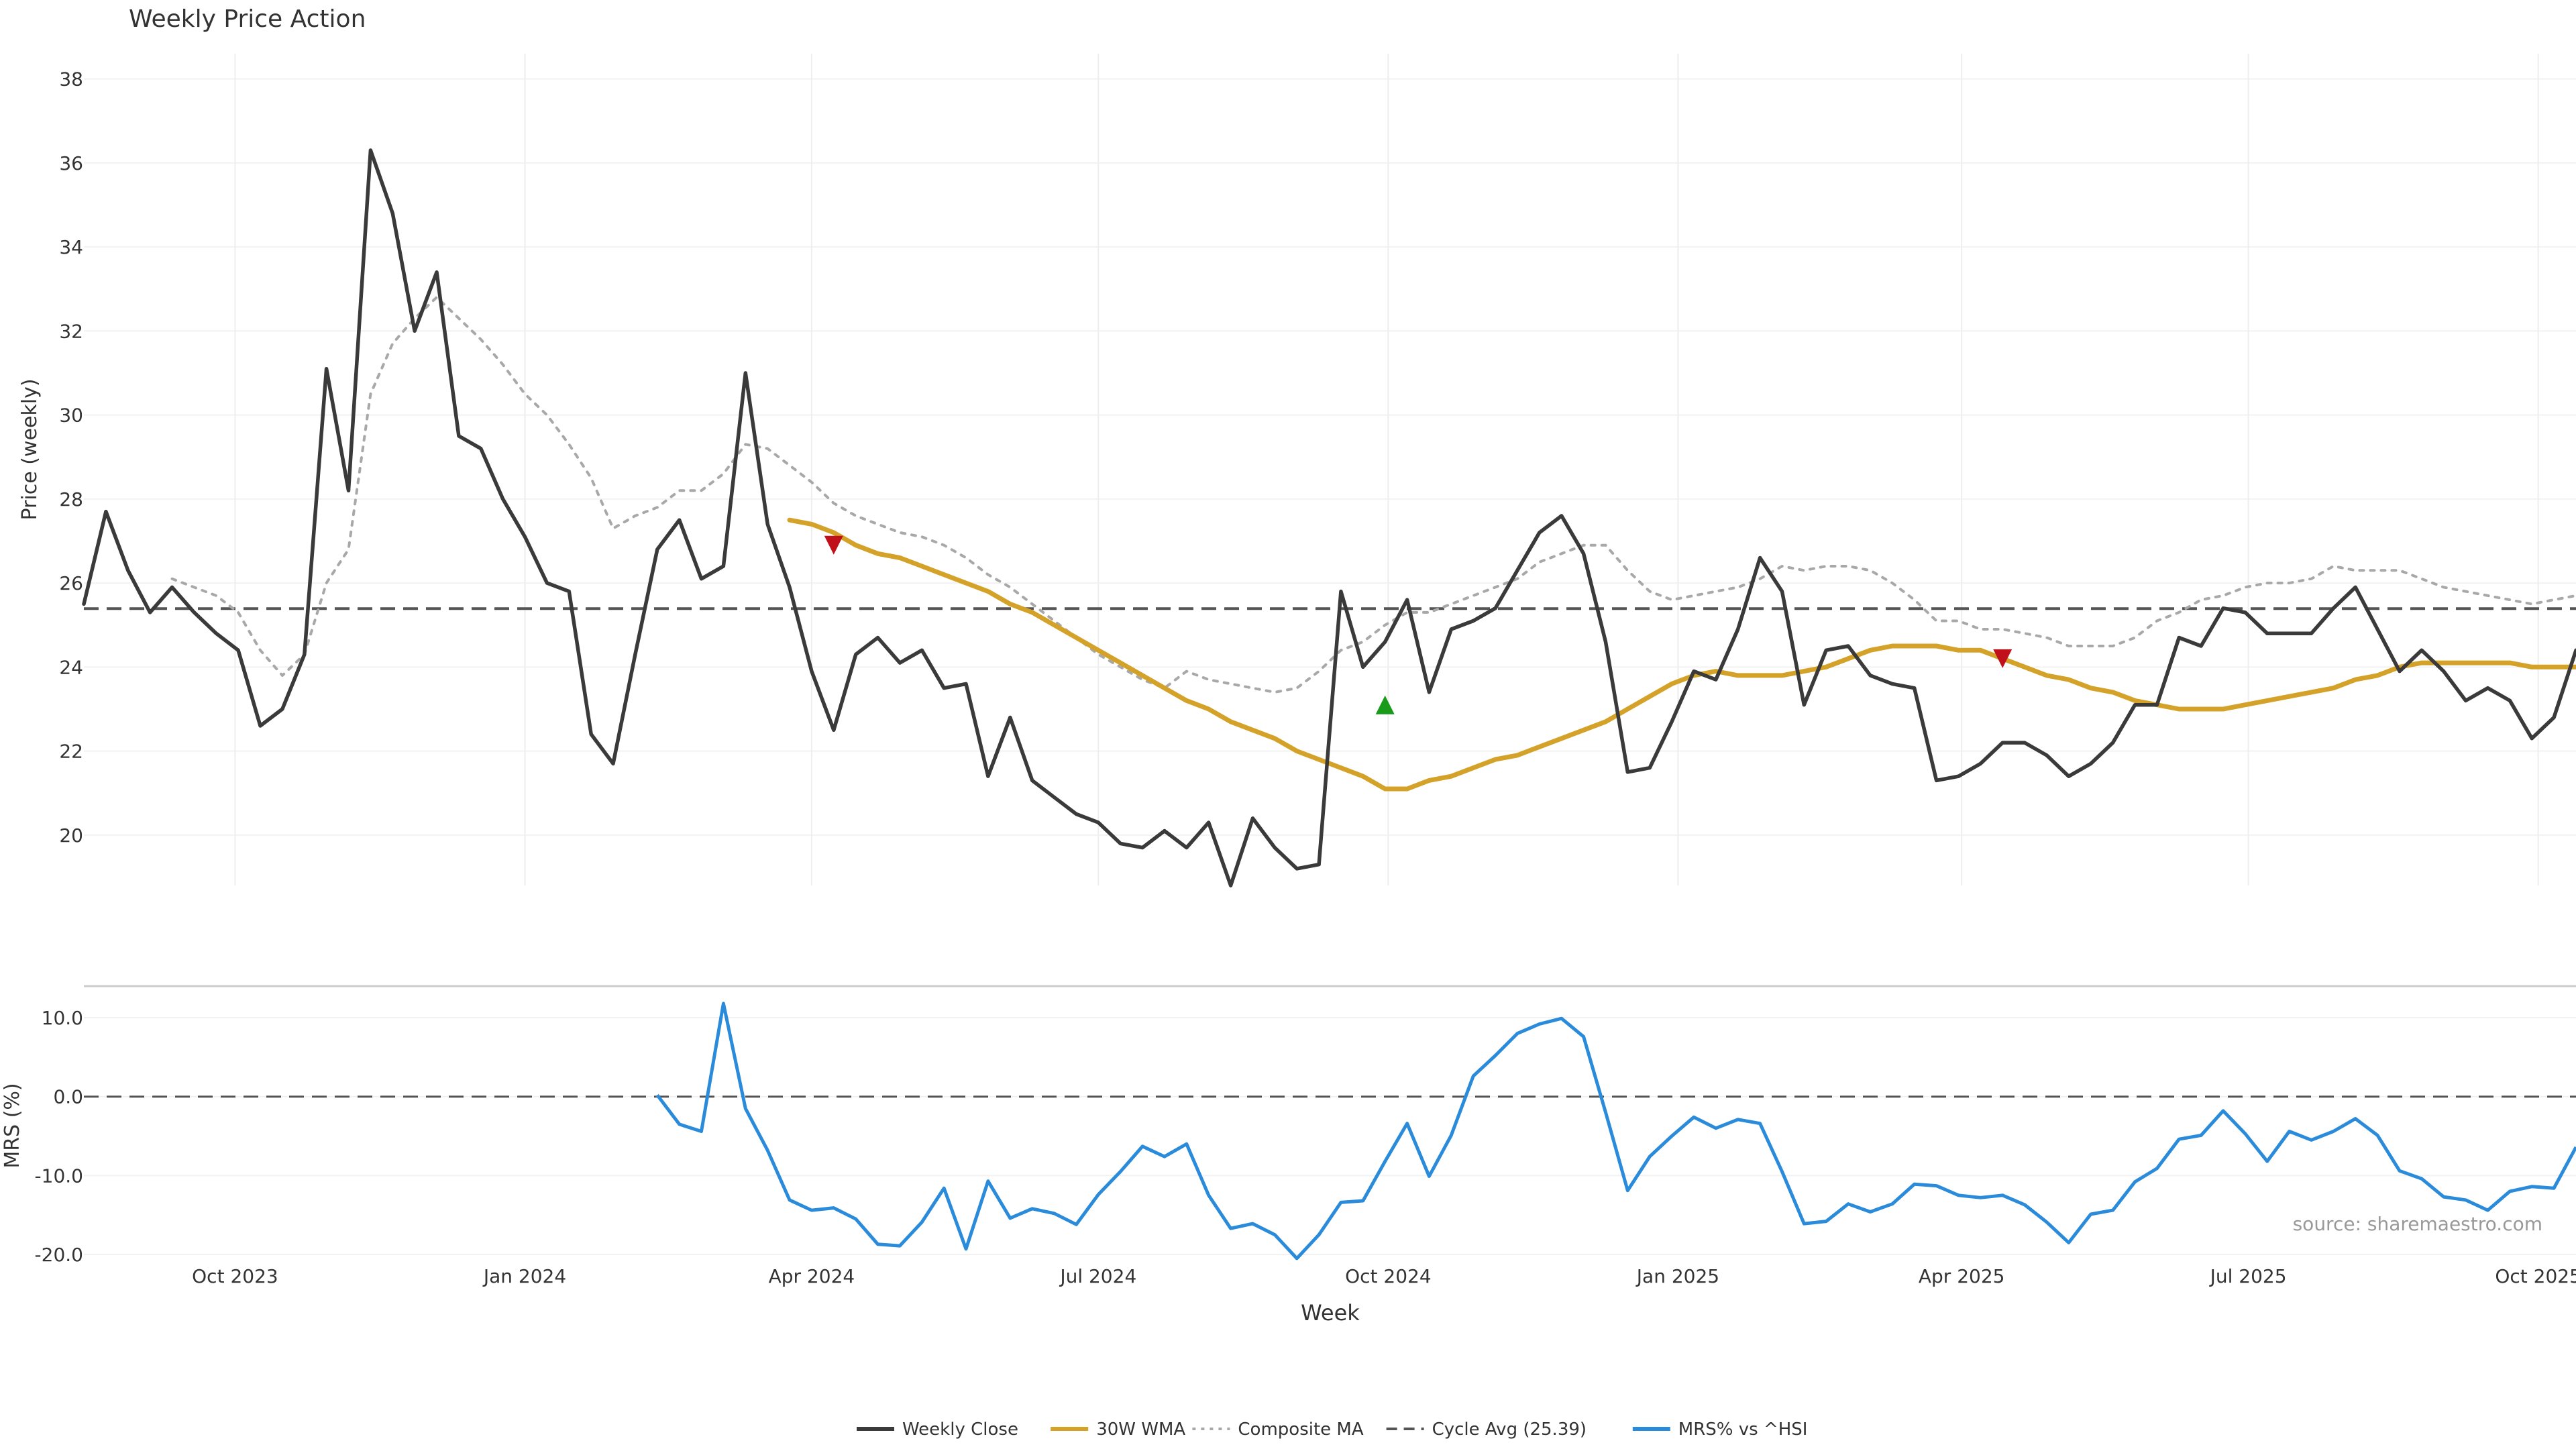 Image resolution: width=2576 pixels, height=1449 pixels. I want to click on mrs-y-tick: 10.0, so click(62, 1018).